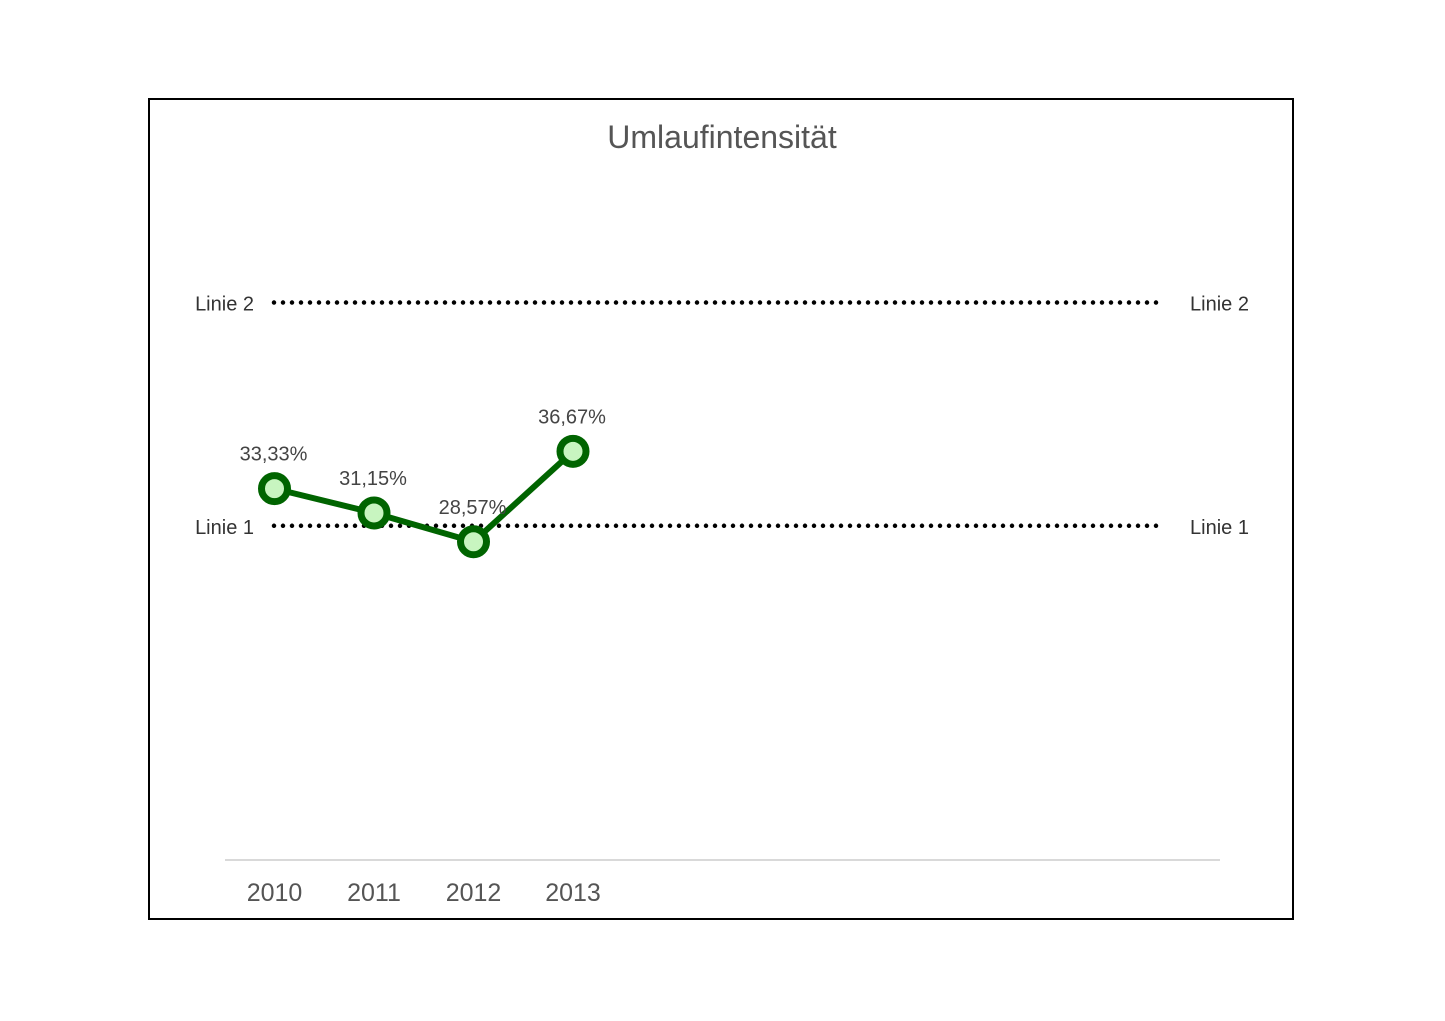 This screenshot has height=1021, width=1445. I want to click on data-point-2010, so click(274, 489).